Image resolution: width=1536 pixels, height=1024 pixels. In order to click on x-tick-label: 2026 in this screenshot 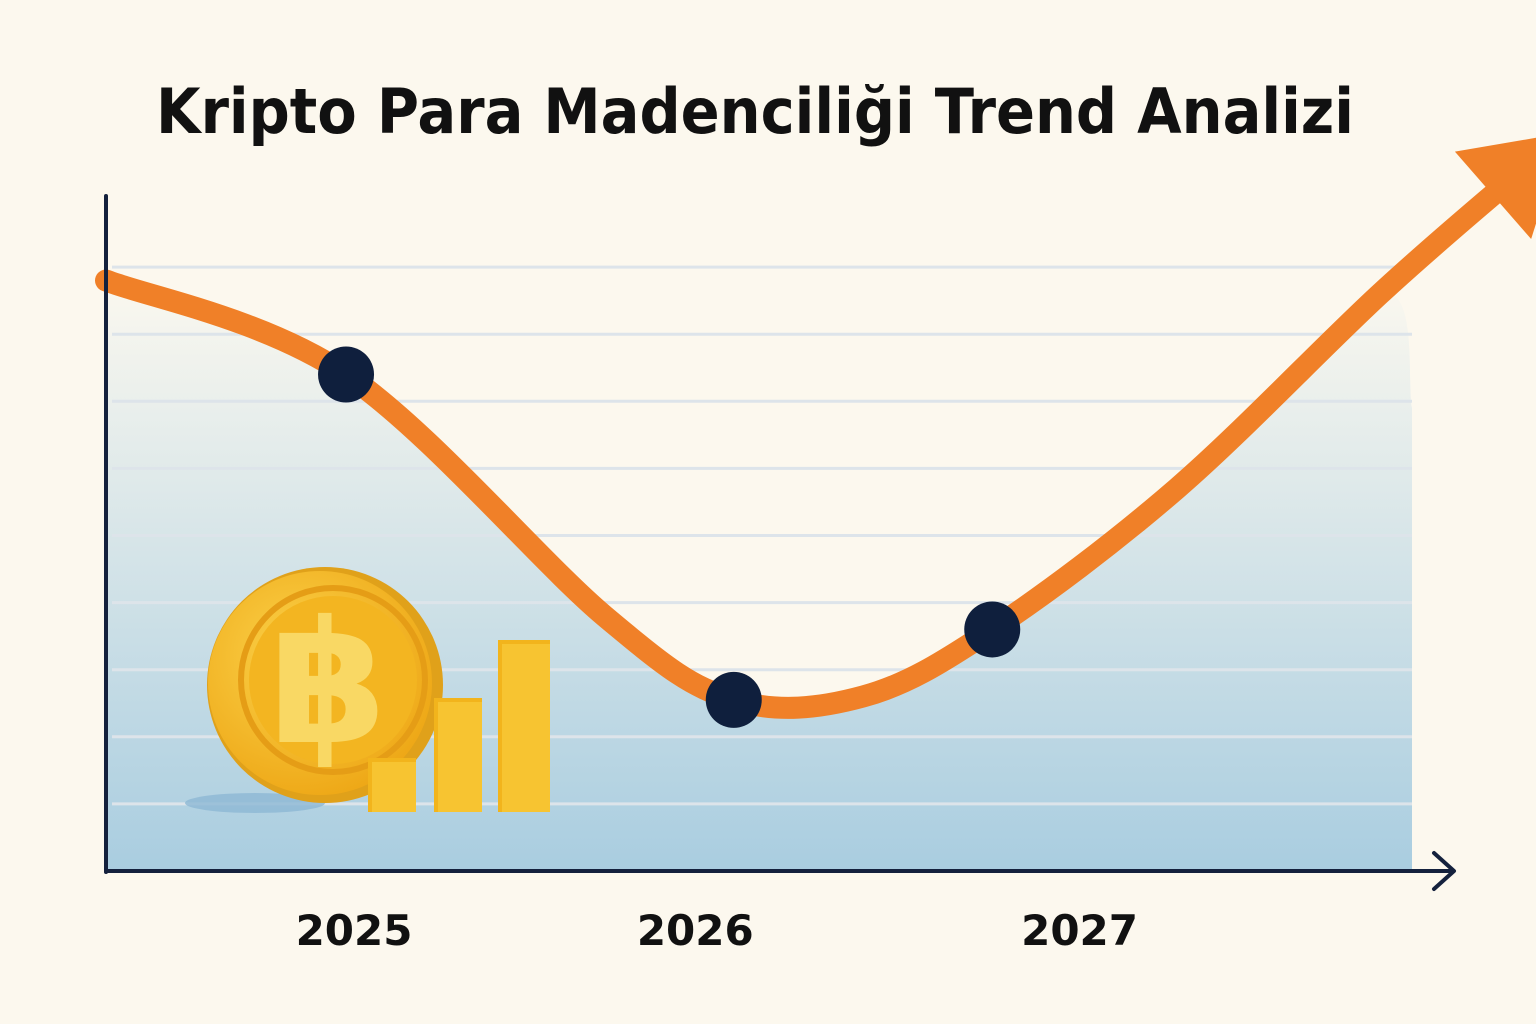, I will do `click(695, 930)`.